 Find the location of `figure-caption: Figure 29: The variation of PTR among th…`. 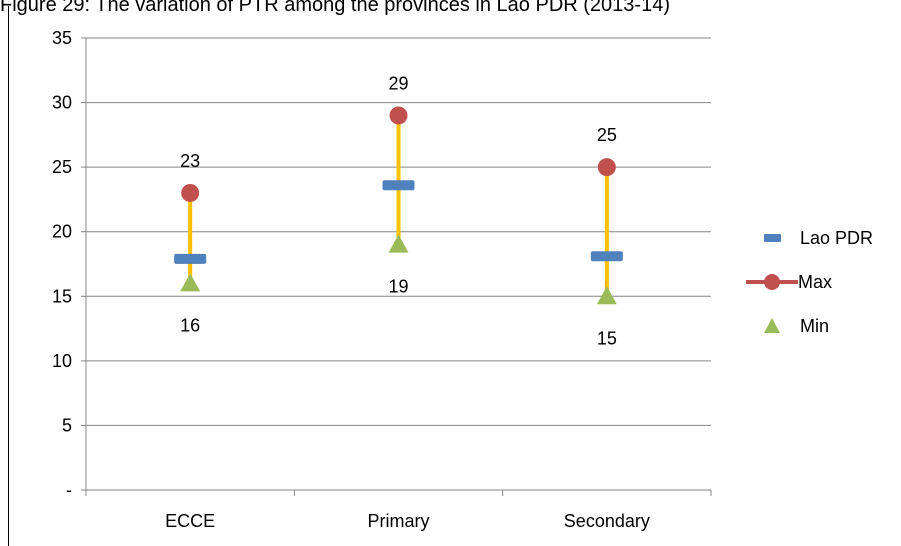

figure-caption: Figure 29: The variation of PTR among th… is located at coordinates (335, 8).